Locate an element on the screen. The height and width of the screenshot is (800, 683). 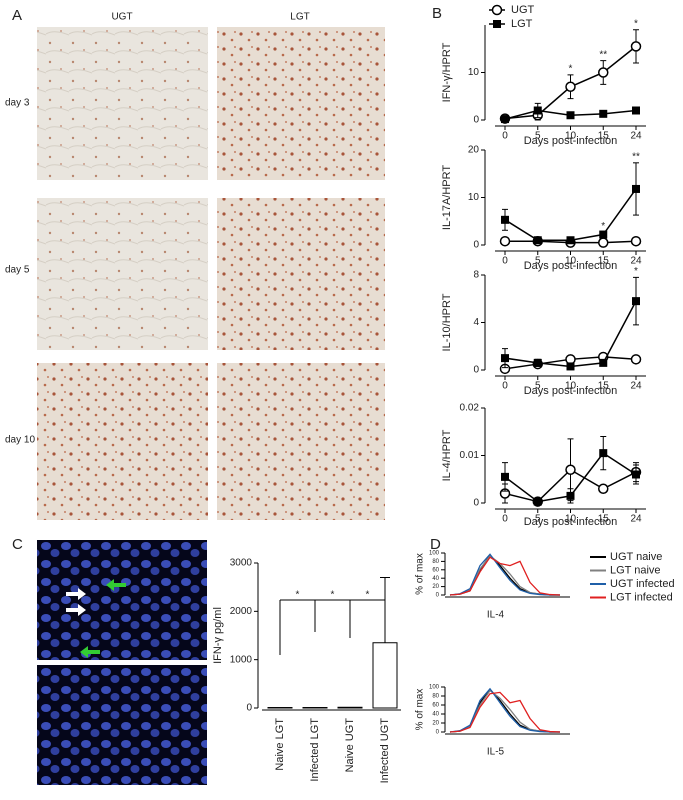
row-label: day 3 is located at coordinates (17, 103).